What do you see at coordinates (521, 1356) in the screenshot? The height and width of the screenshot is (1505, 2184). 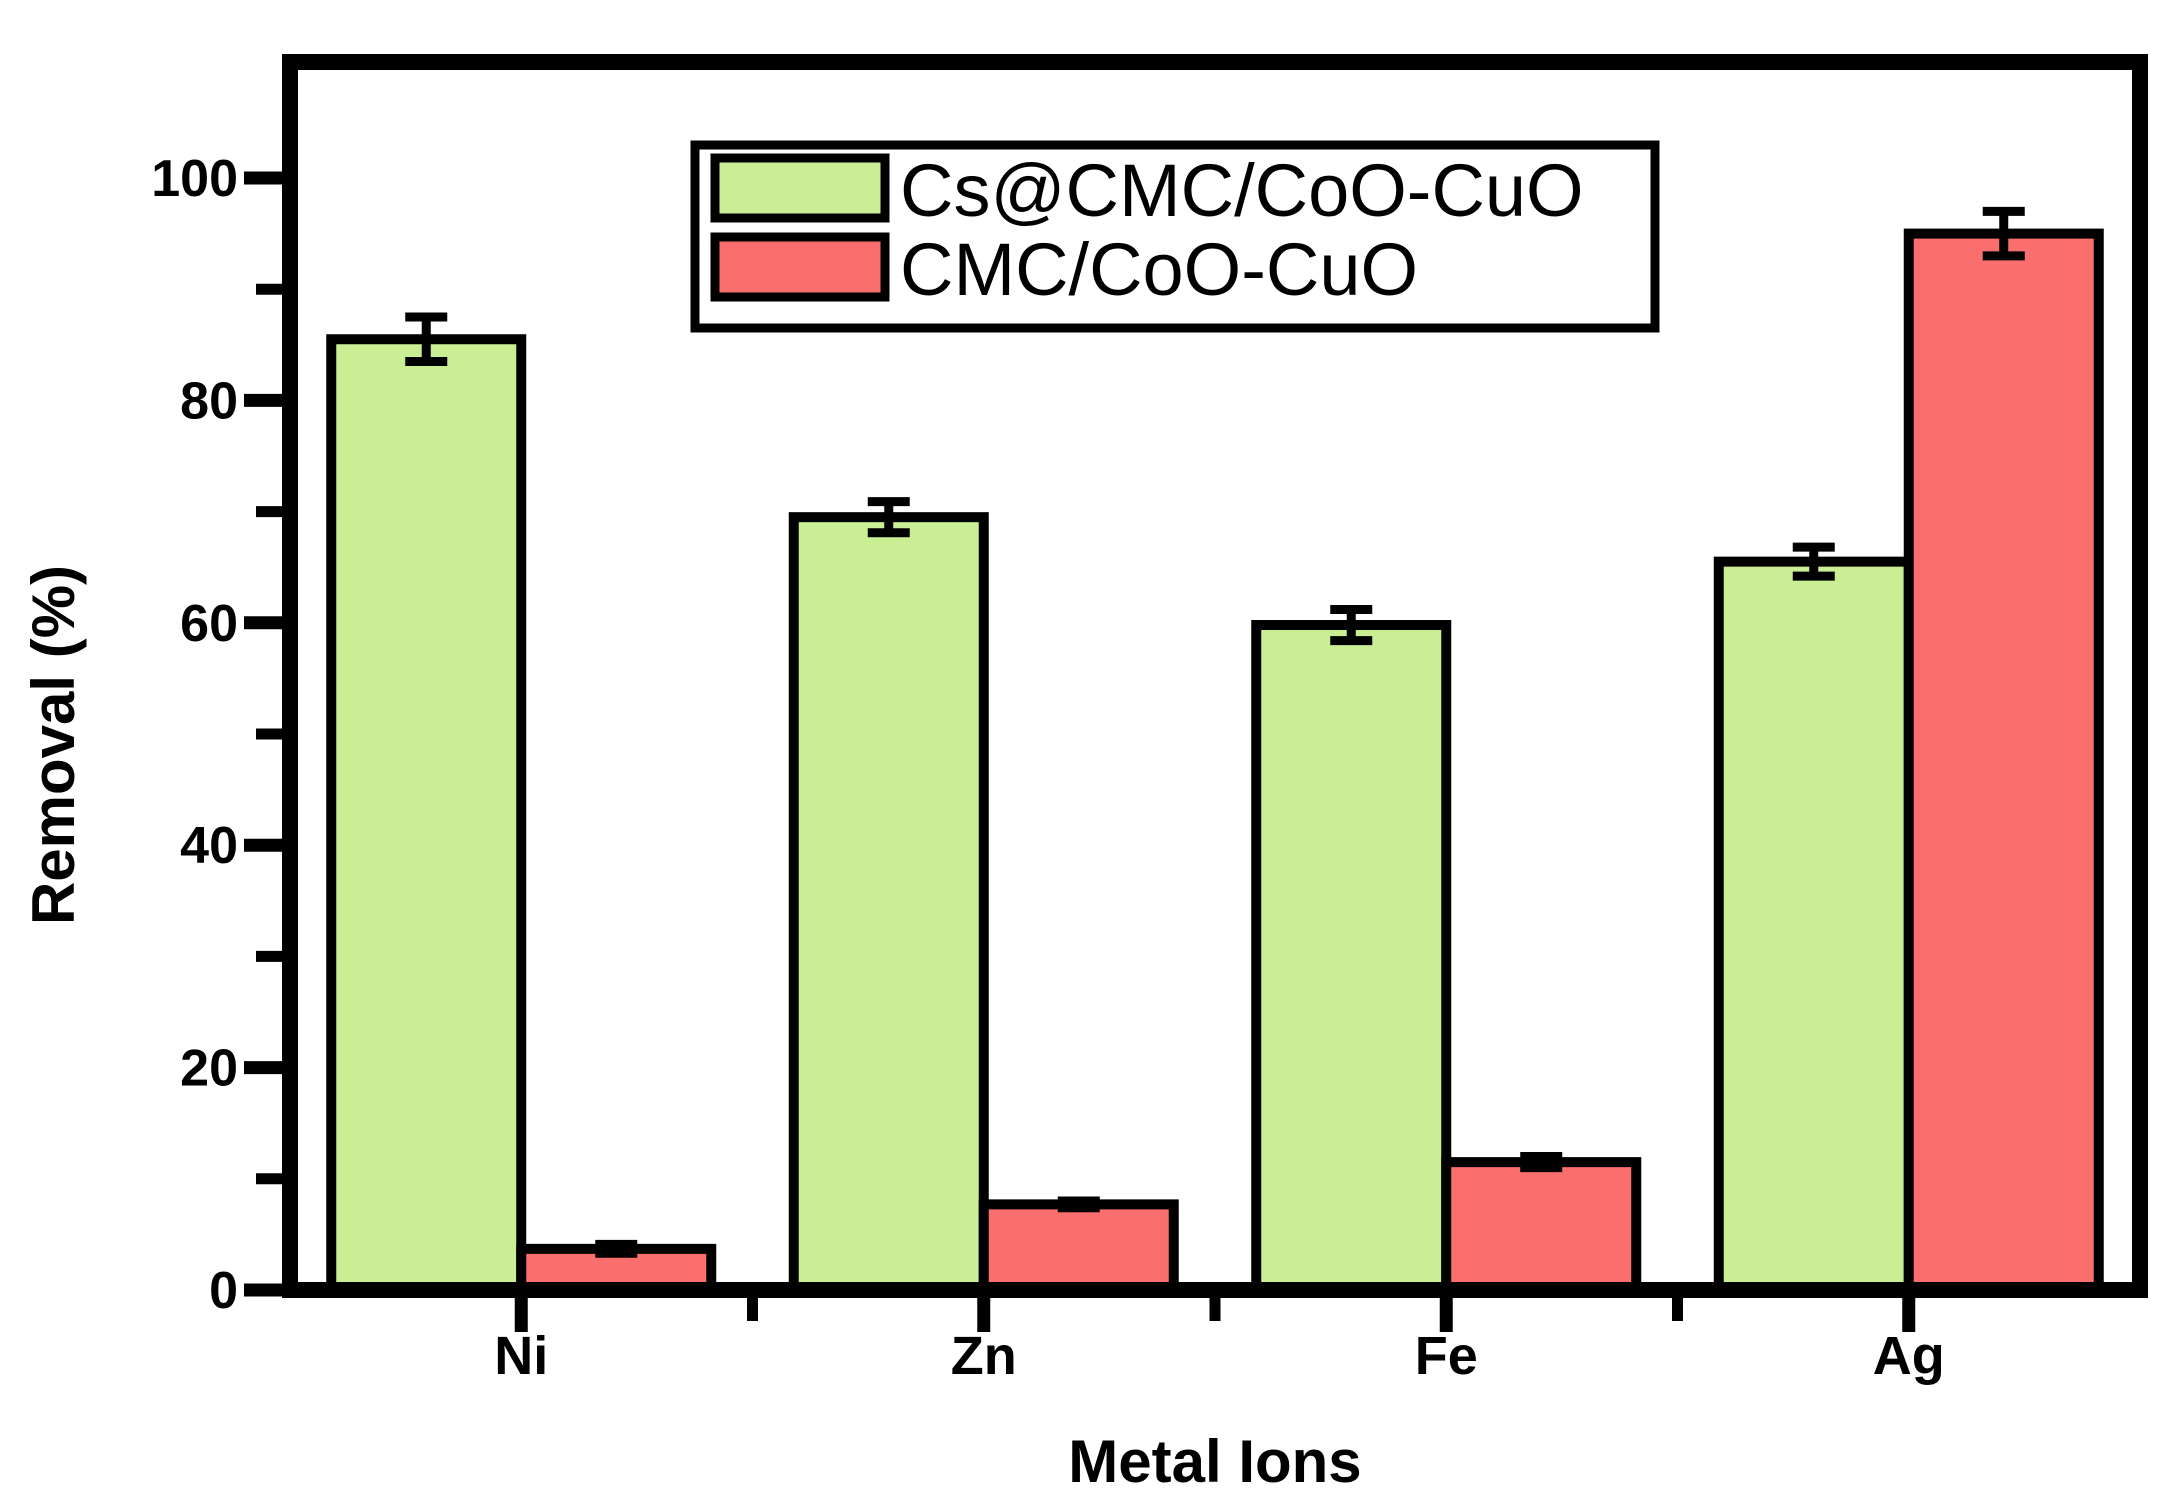 I see `x-category-label: Ni` at bounding box center [521, 1356].